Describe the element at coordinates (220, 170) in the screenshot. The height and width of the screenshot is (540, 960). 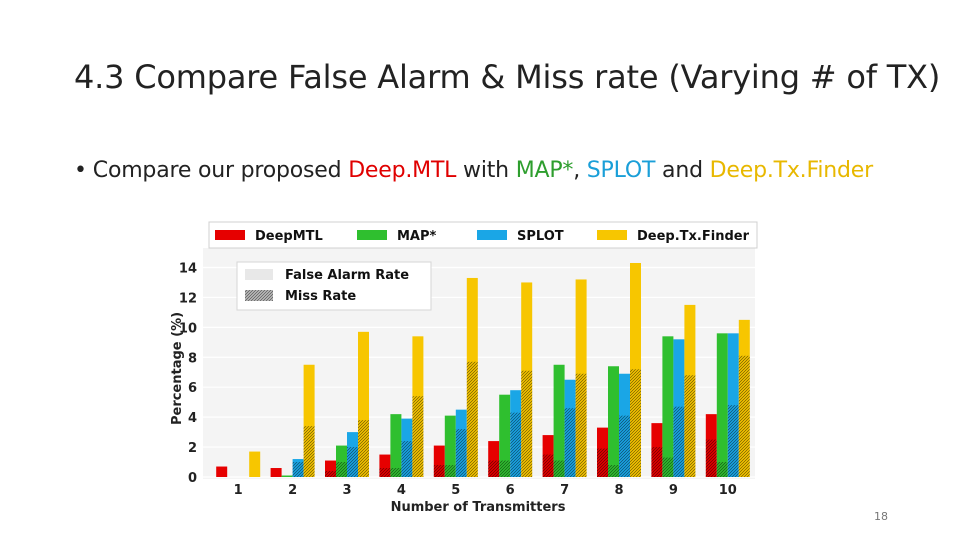
I see `bullet-part: Compare our proposed` at that location.